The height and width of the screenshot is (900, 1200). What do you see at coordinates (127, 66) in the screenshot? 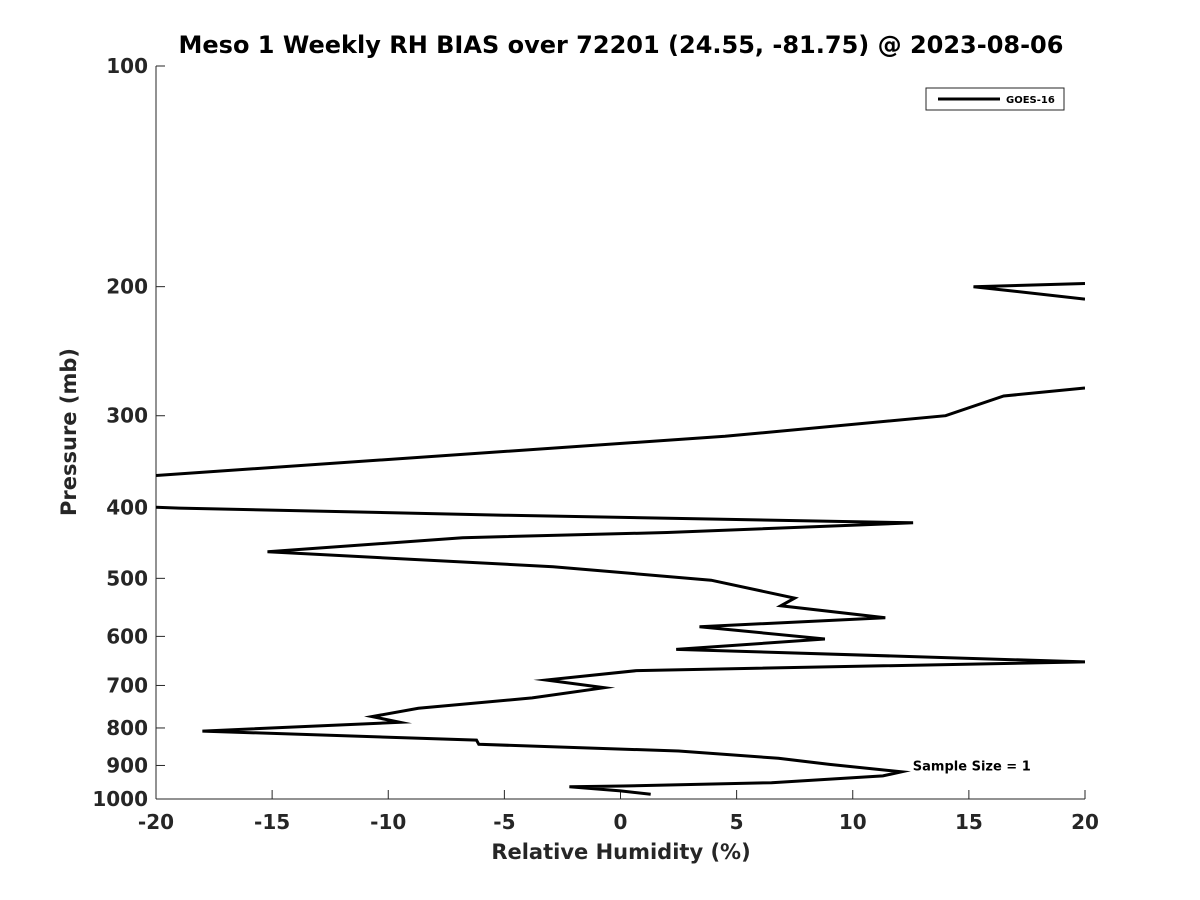
I see `y-tick-label: 100` at bounding box center [127, 66].